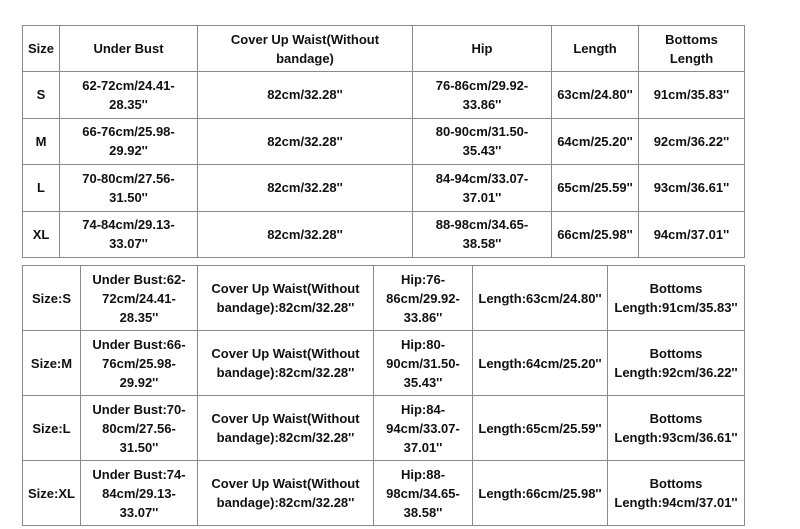  Describe the element at coordinates (691, 95) in the screenshot. I see `cell-bottoms-length: 91cm/35.83''` at that location.